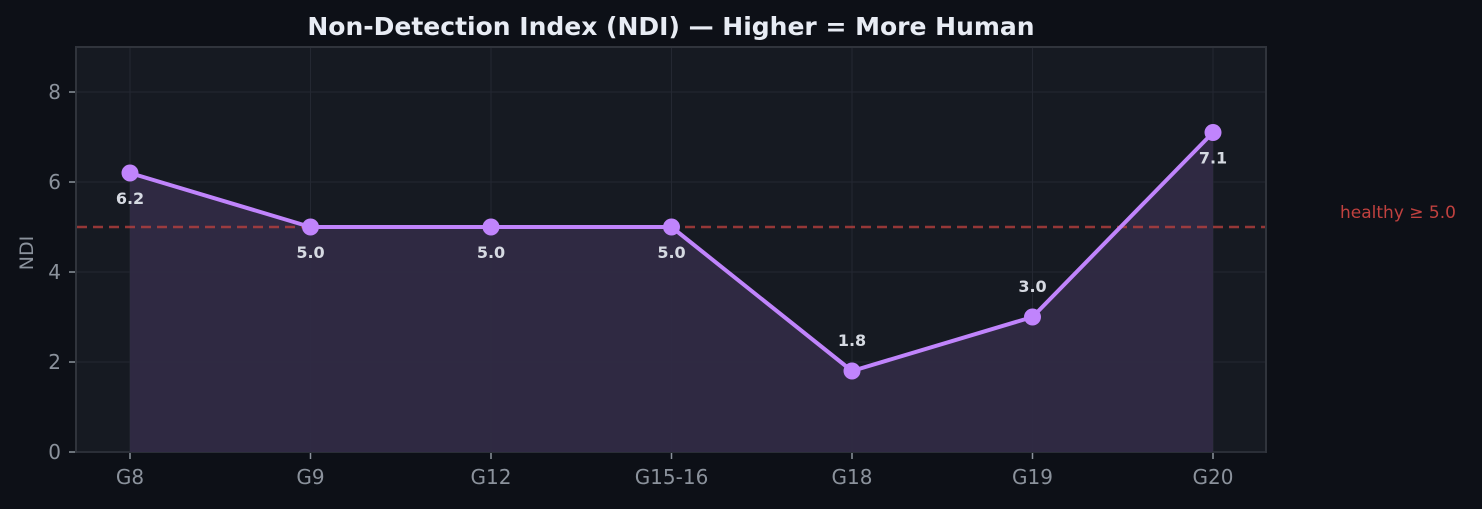 This screenshot has width=1482, height=509. What do you see at coordinates (1032, 317) in the screenshot?
I see `data-point-g19` at bounding box center [1032, 317].